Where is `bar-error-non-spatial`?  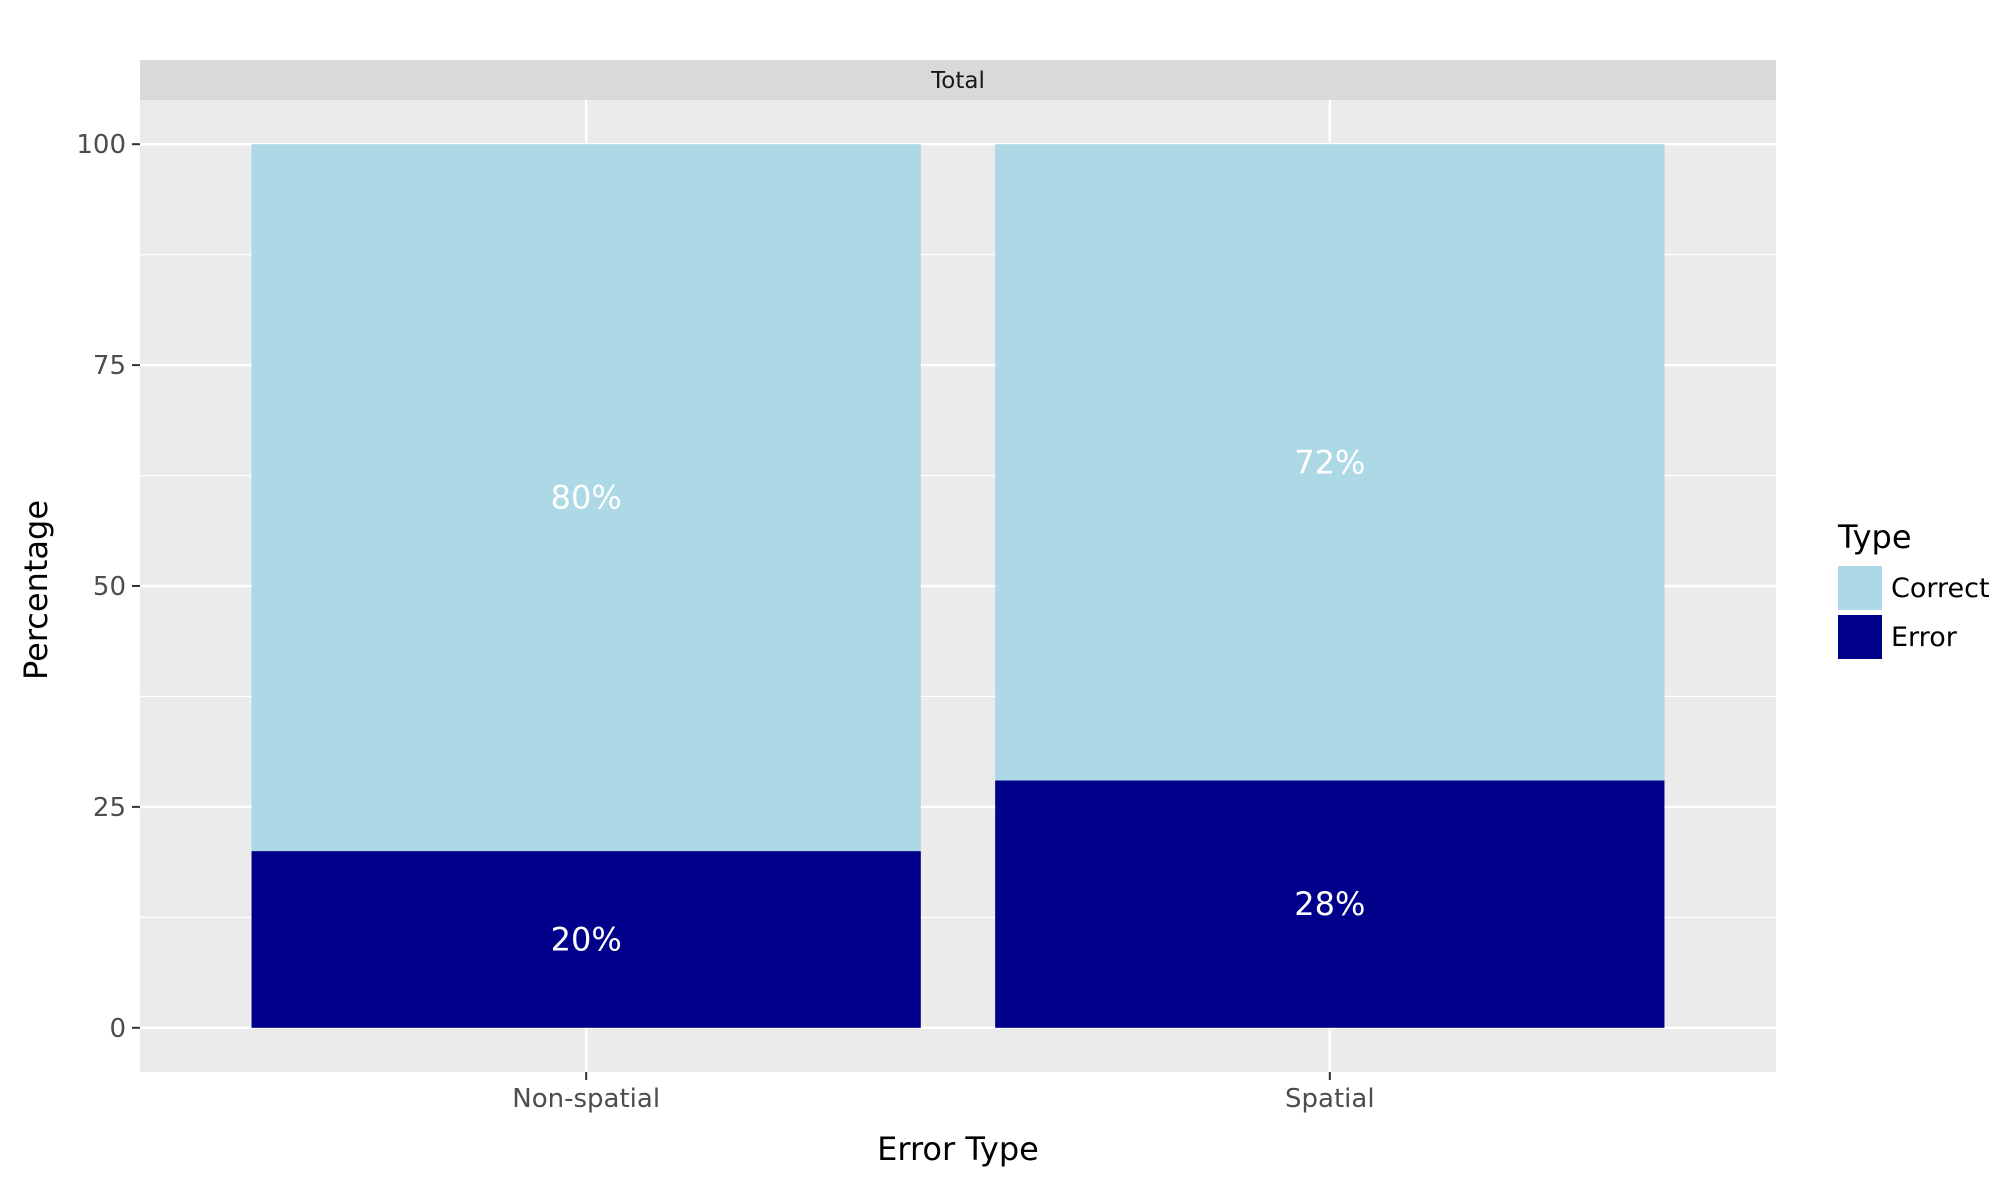
bar-error-non-spatial is located at coordinates (586, 939).